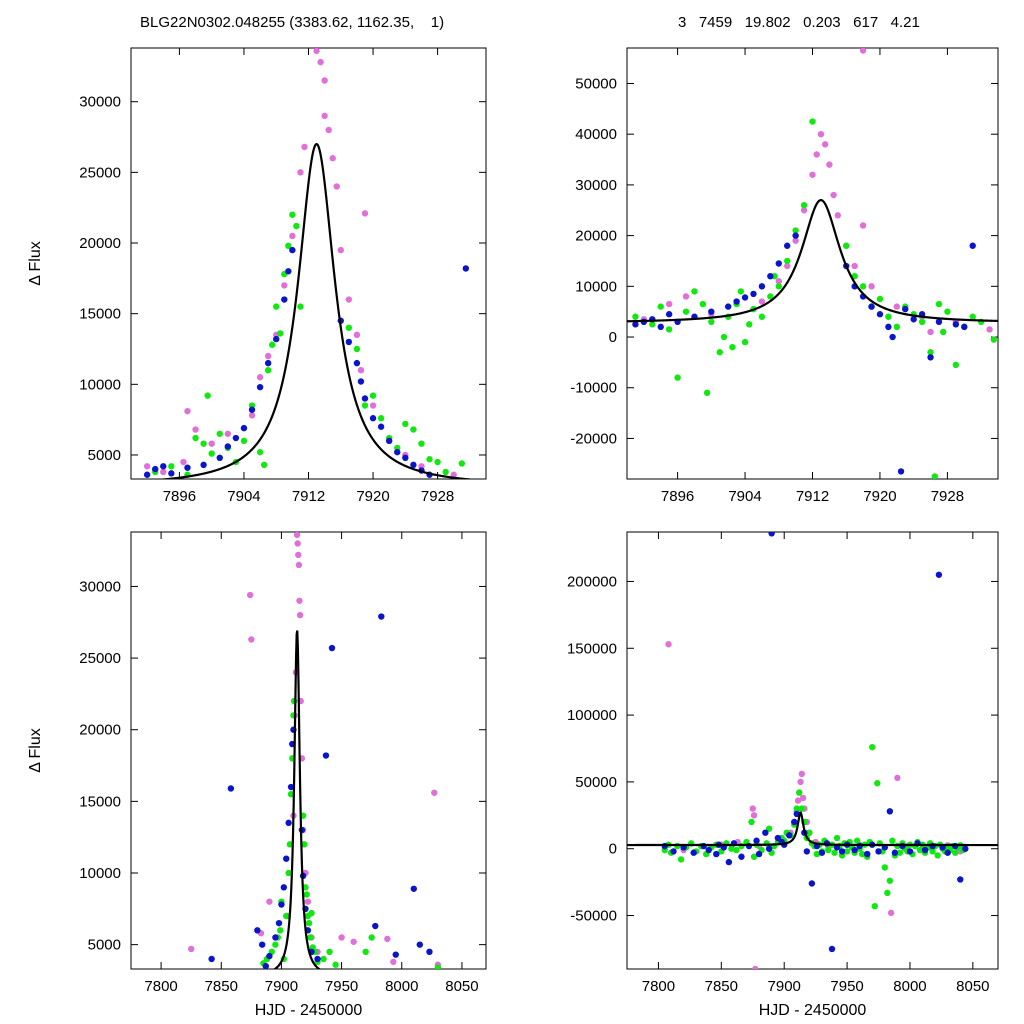  I want to click on y-tick-label: -10000, so click(593, 388).